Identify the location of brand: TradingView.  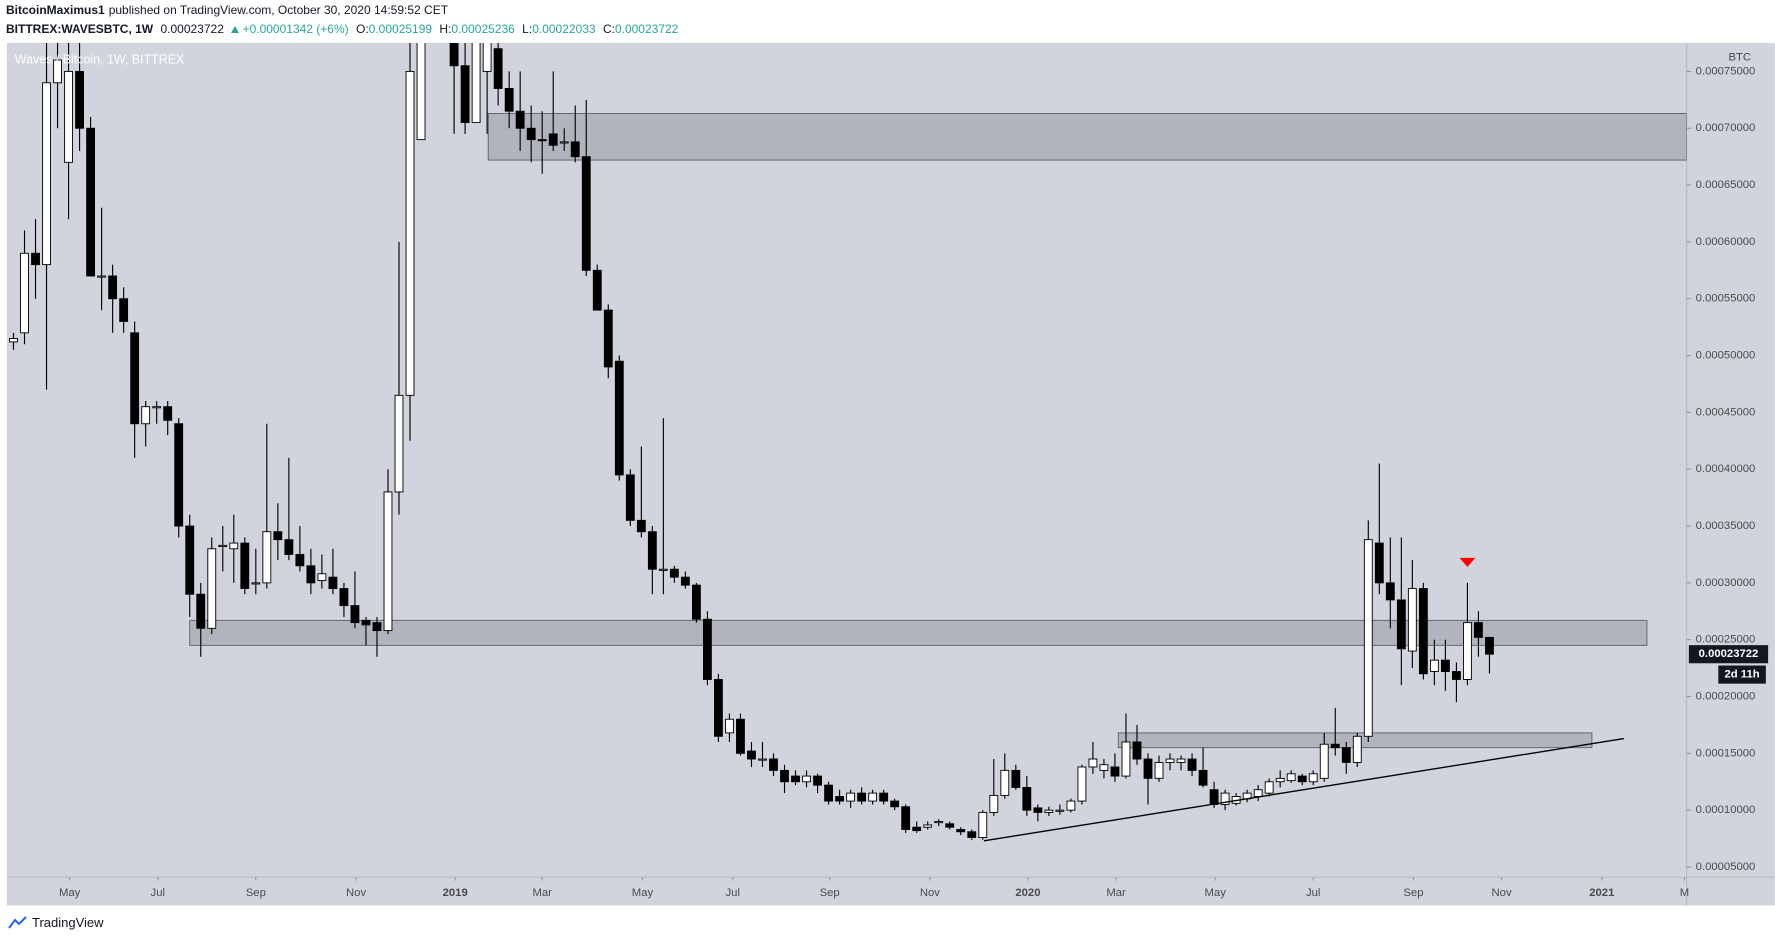
(68, 922).